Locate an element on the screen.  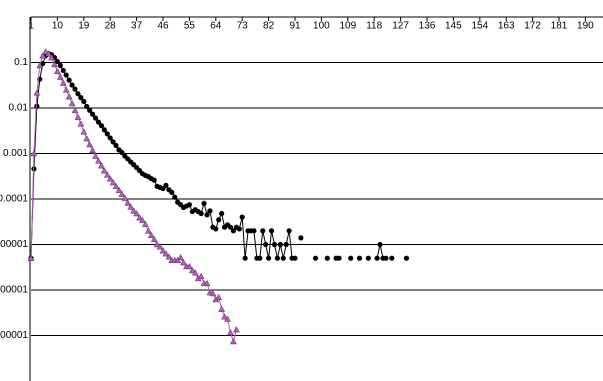
x-tick-label: 91 is located at coordinates (295, 26).